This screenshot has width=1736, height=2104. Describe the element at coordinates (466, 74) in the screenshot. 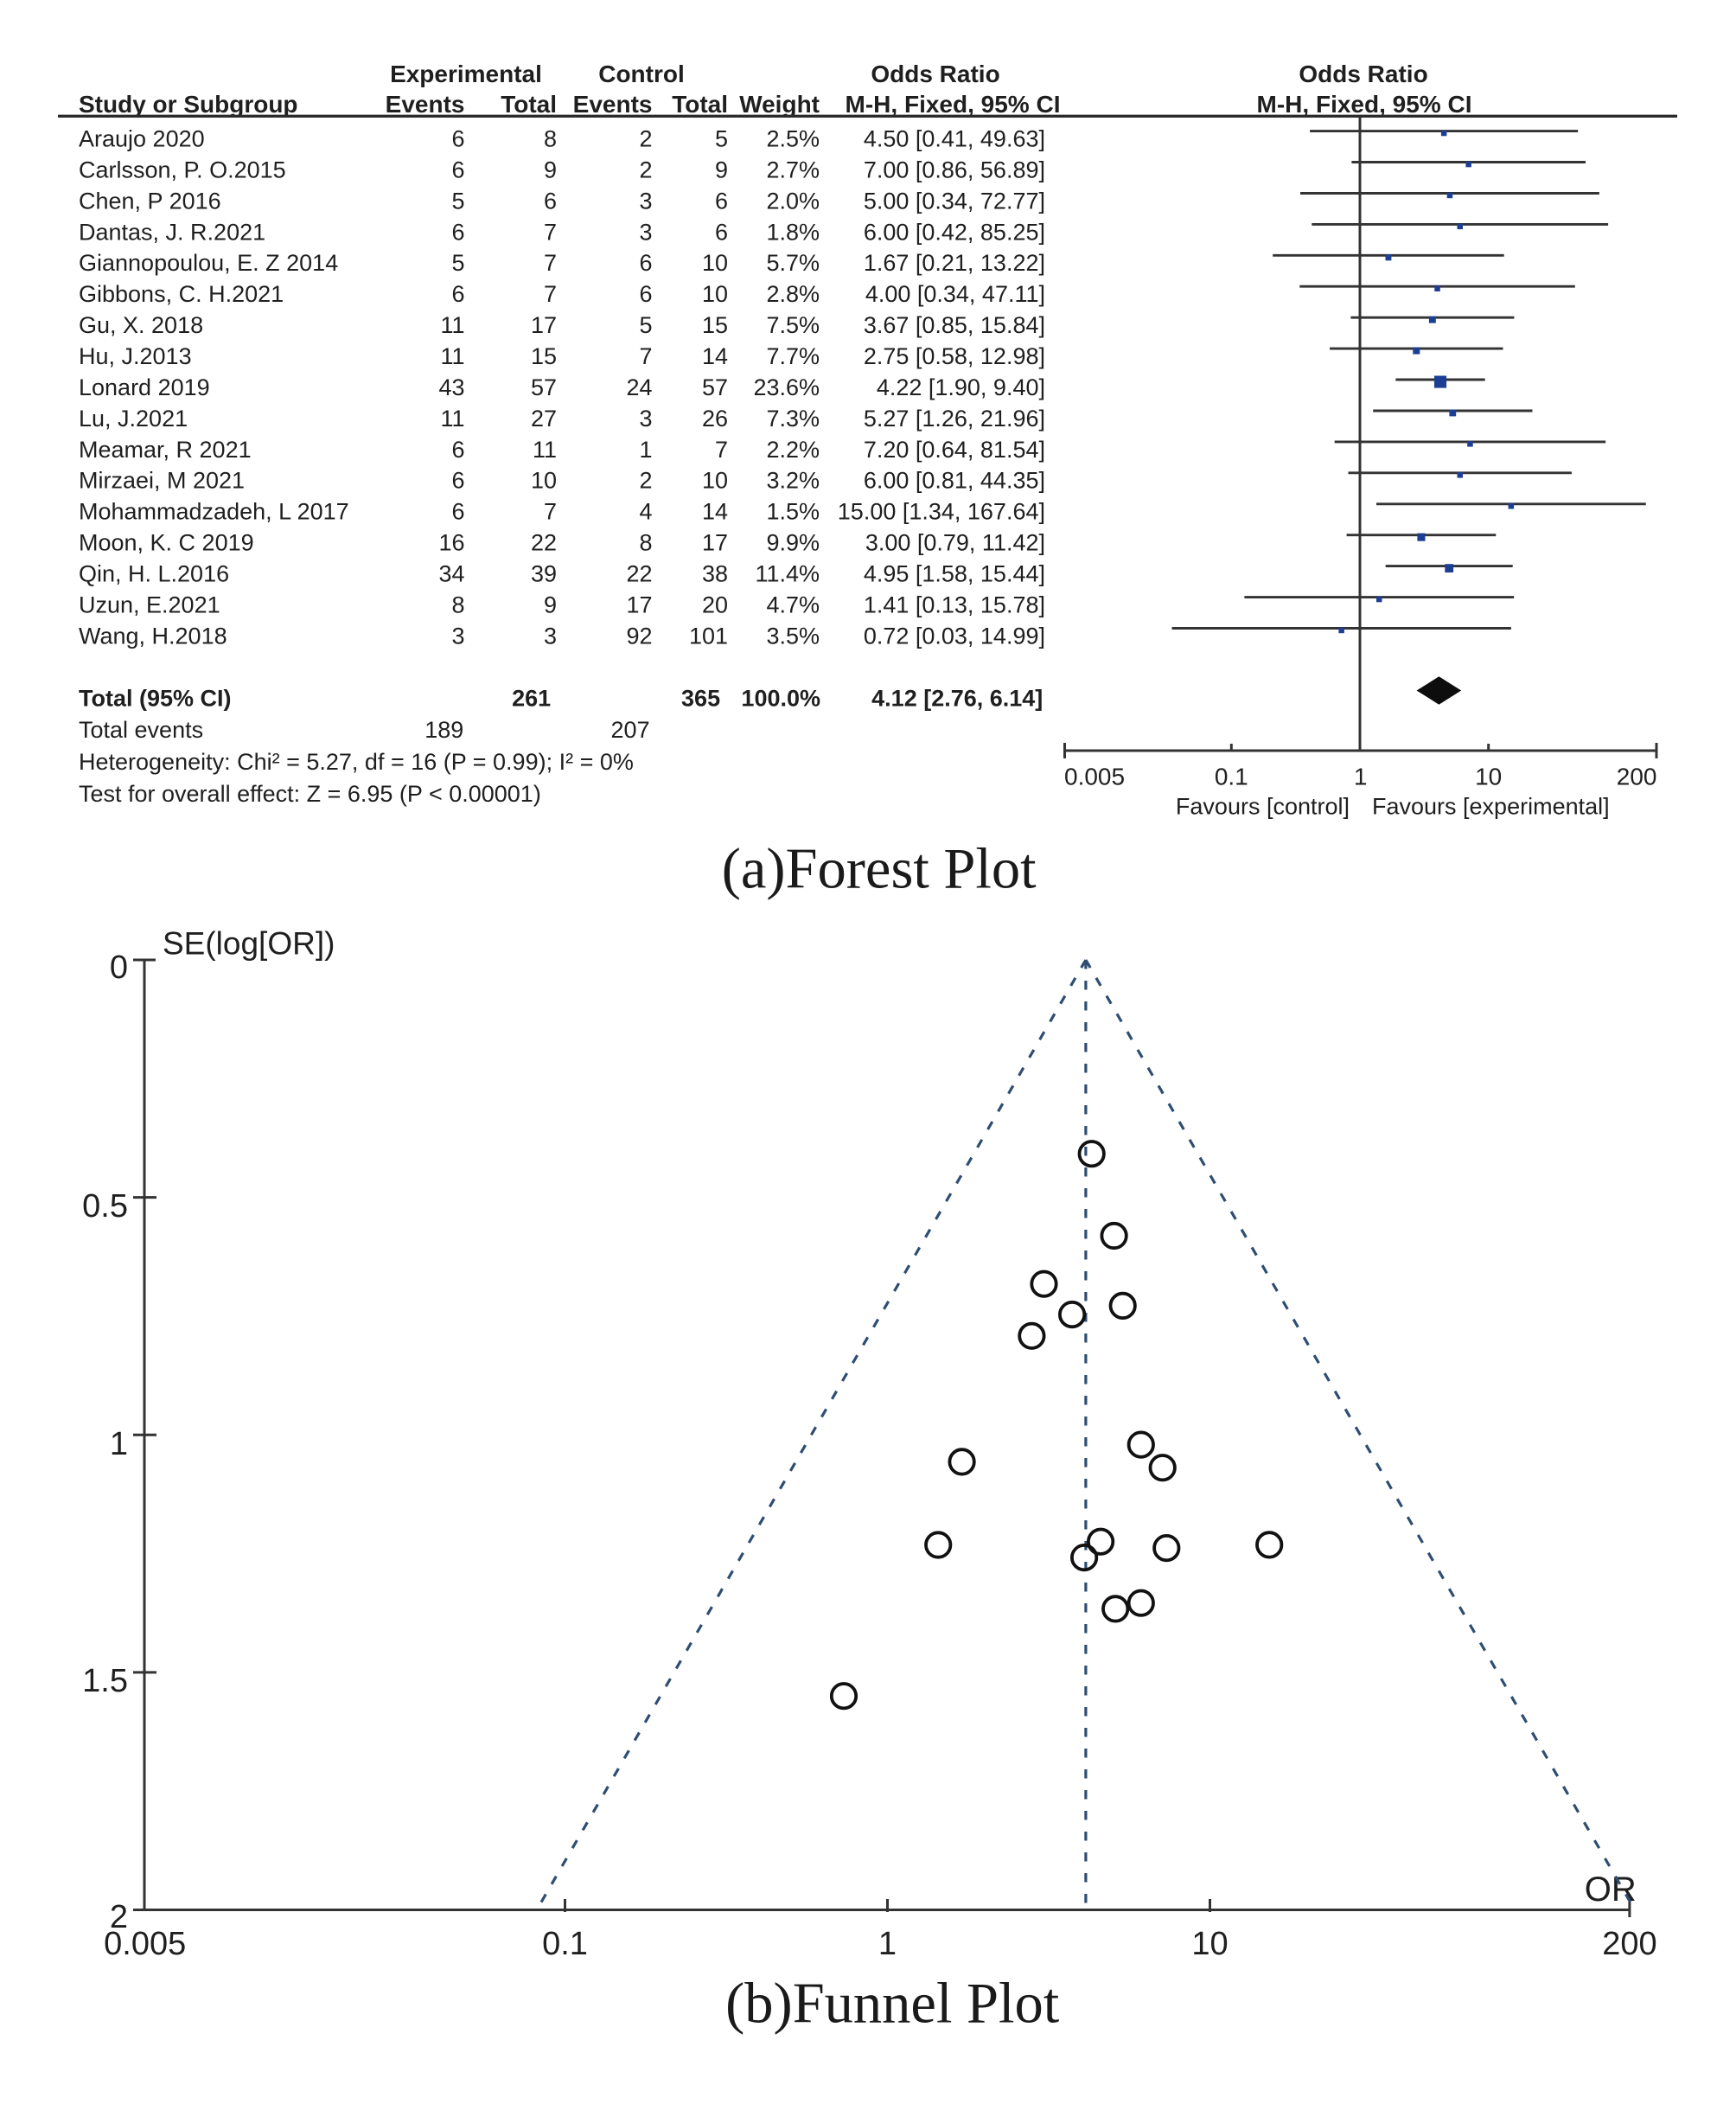

I see `svg-text: Experimental` at that location.